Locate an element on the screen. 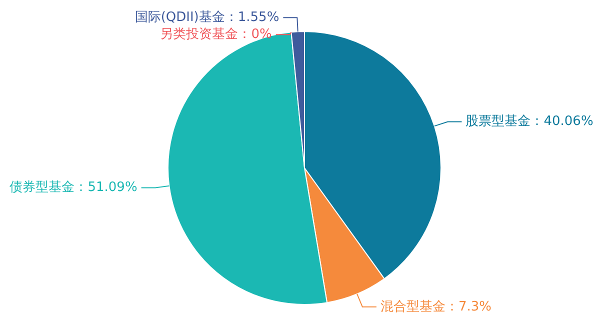 This screenshot has height=321, width=609. data-label: ：51.09% is located at coordinates (106, 188).